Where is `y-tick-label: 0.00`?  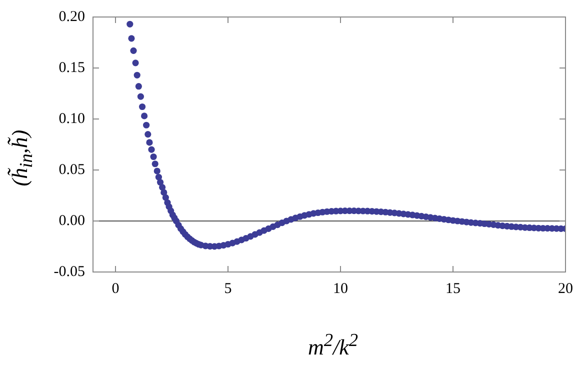 y-tick-label: 0.00 is located at coordinates (71, 220).